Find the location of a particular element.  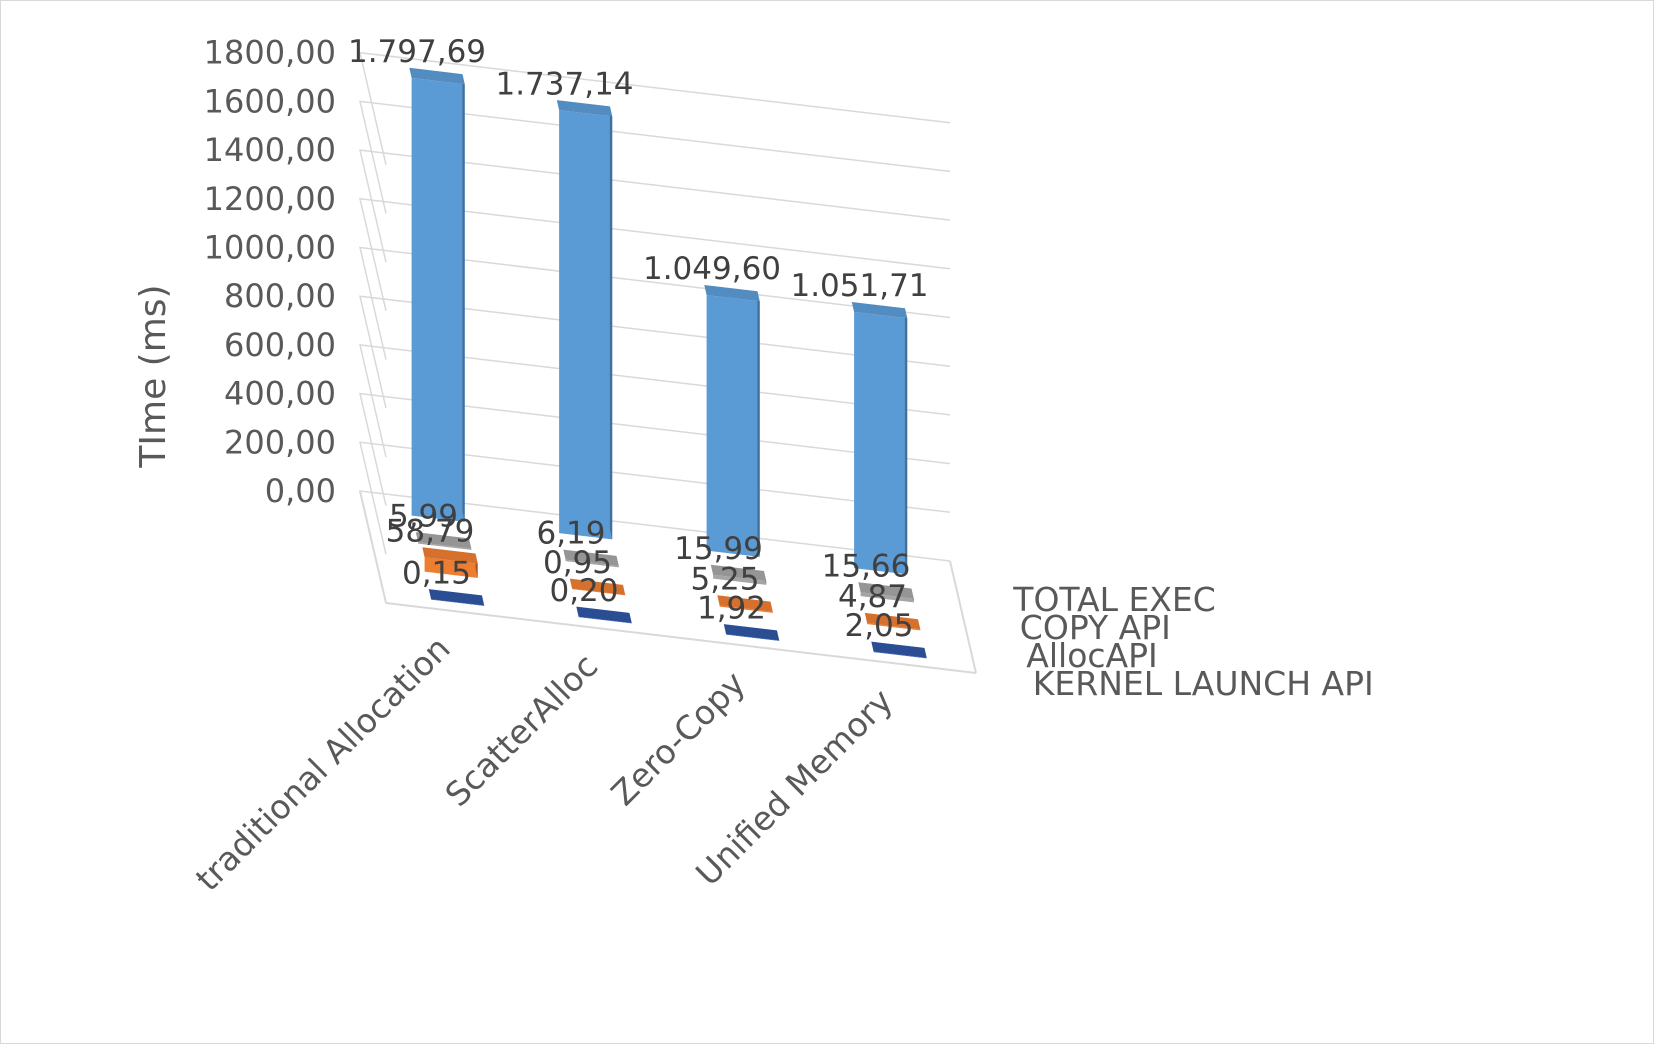

data-label: 0,95 is located at coordinates (577, 563).